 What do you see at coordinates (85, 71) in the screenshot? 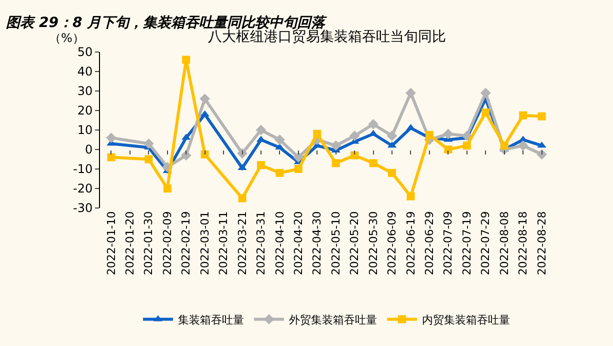
I see `y-tick-label: 40` at bounding box center [85, 71].